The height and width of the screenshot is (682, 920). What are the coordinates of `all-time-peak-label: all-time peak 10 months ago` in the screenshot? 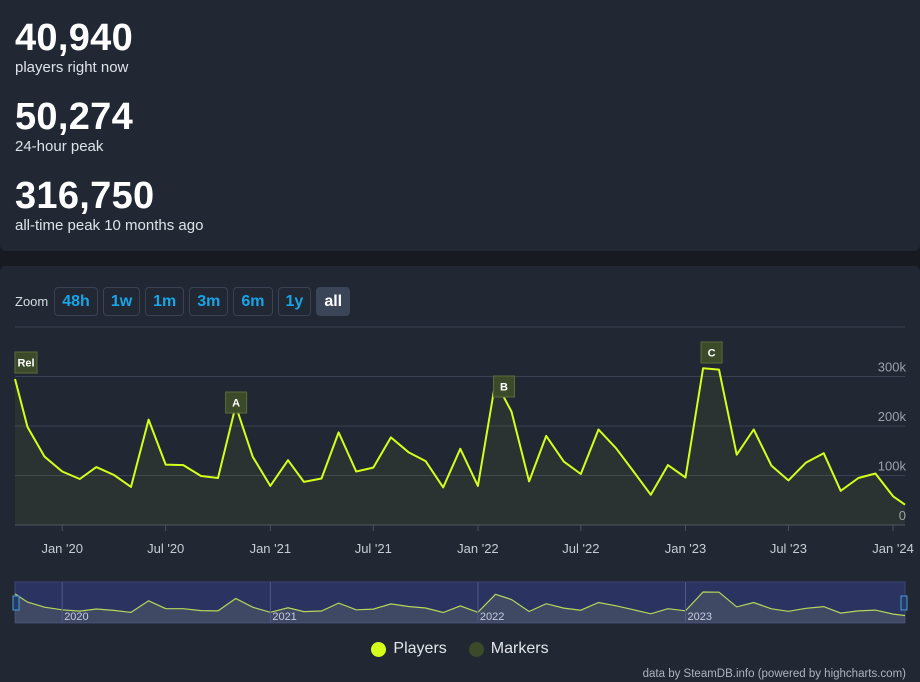 It's located at (109, 225).